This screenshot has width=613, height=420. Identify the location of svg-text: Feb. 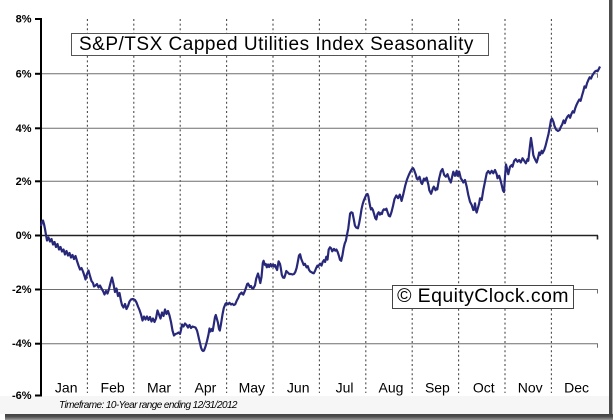
(113, 388).